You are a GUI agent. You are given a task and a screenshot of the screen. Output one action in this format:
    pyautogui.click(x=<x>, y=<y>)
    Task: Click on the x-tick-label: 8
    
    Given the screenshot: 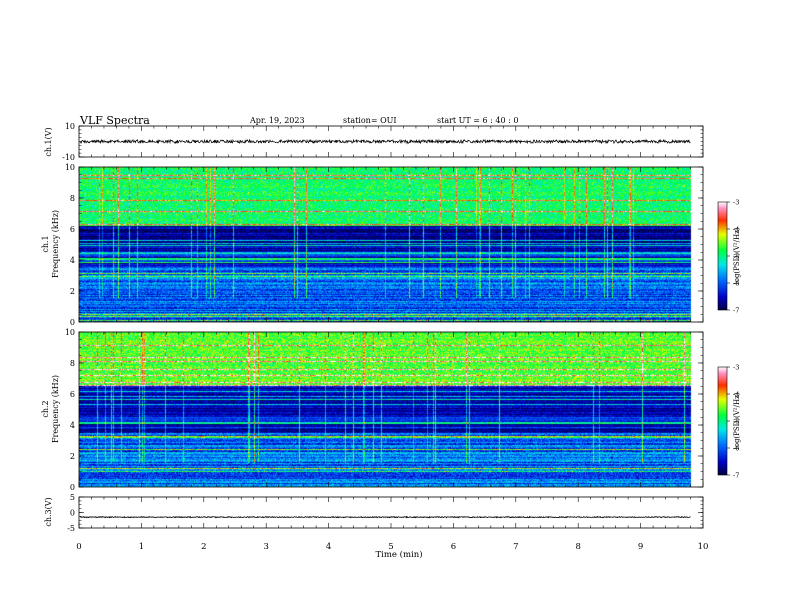 What is the action you would take?
    pyautogui.click(x=577, y=547)
    